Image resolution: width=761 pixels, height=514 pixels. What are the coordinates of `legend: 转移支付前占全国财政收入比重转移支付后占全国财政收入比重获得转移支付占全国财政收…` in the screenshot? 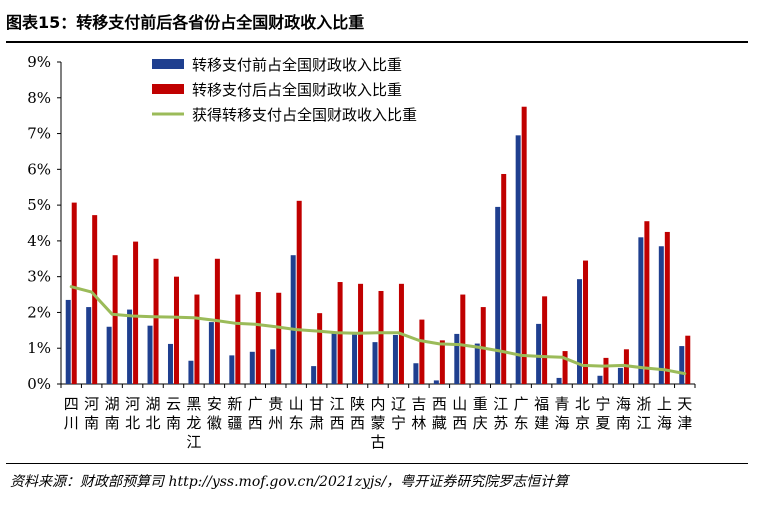 It's located at (284, 90).